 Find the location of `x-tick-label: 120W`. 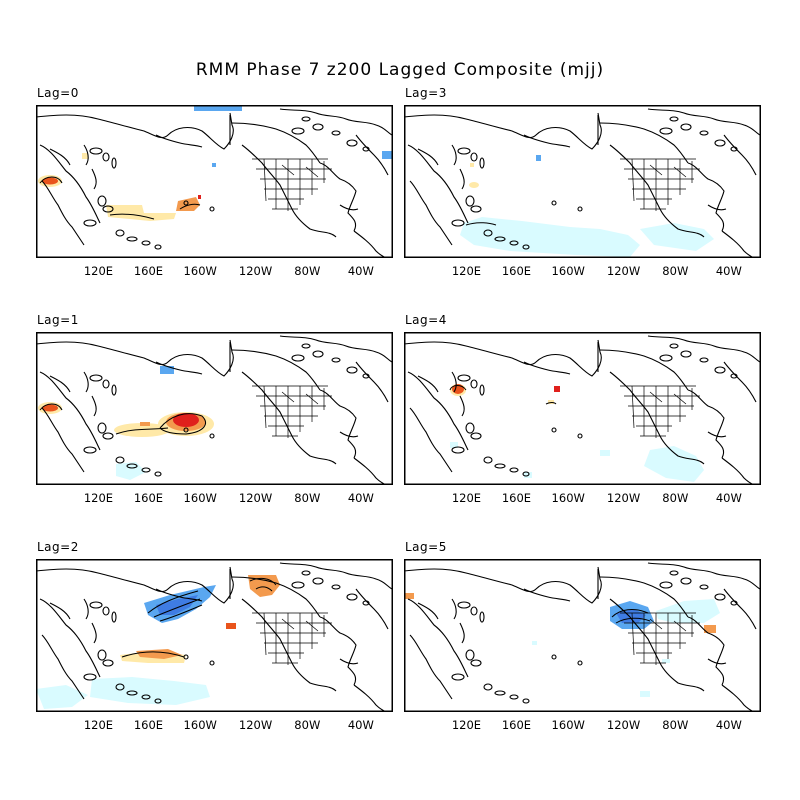

x-tick-label: 120W is located at coordinates (623, 271).